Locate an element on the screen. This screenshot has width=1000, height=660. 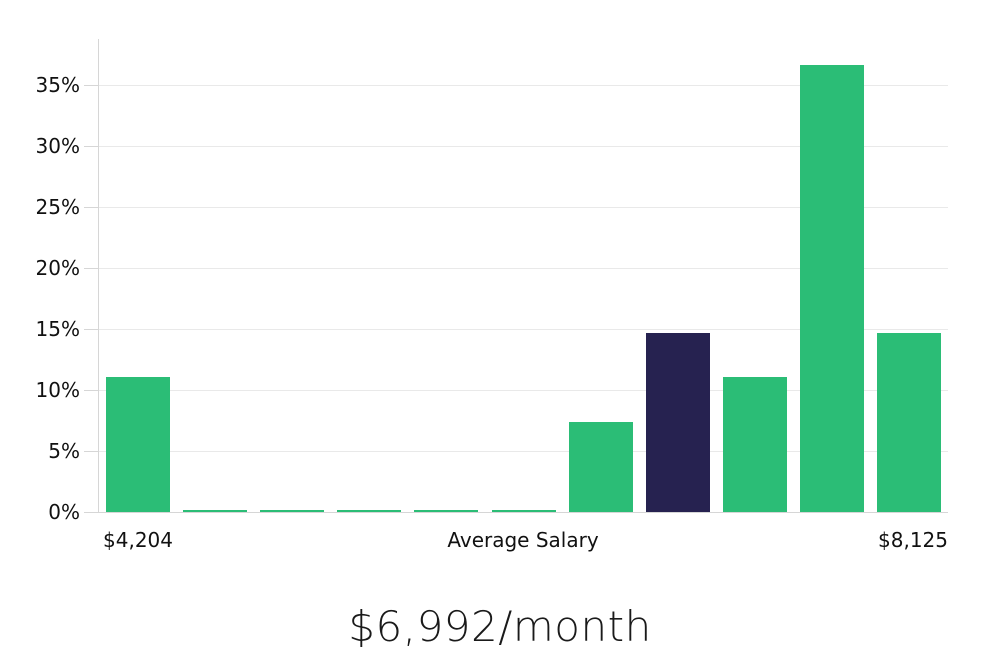
x-tick-label-min-salary: $4,204 is located at coordinates (138, 540).